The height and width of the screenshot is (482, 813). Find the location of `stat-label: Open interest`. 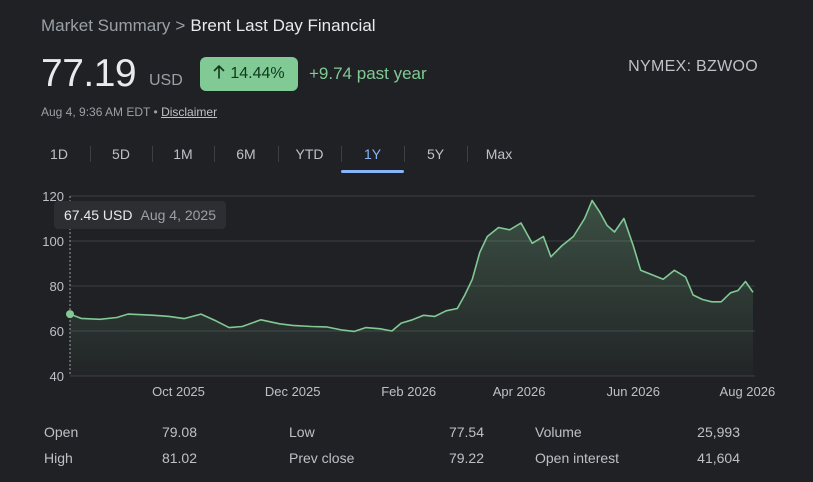

stat-label: Open interest is located at coordinates (577, 458).